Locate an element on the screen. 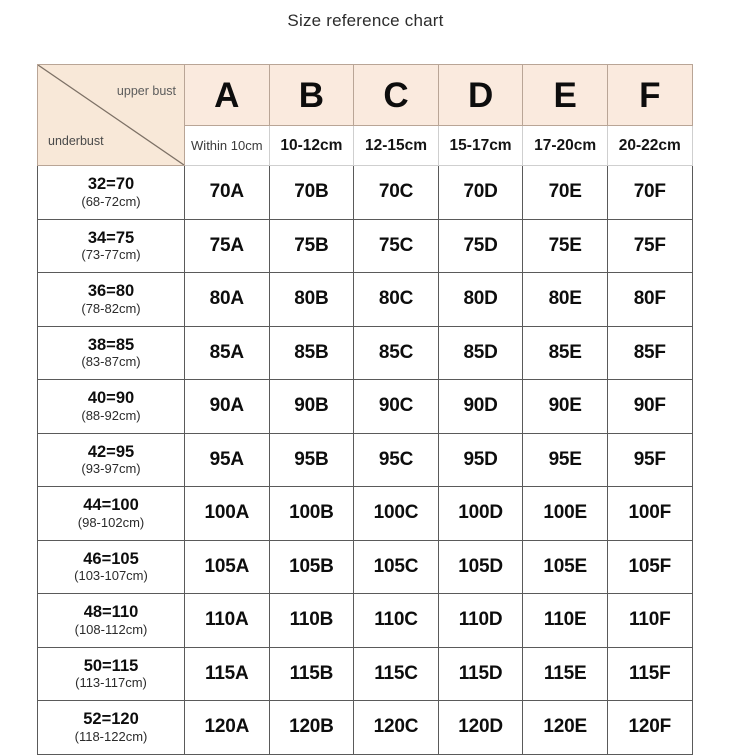  cup-range-c: 12-15cm is located at coordinates (396, 145).